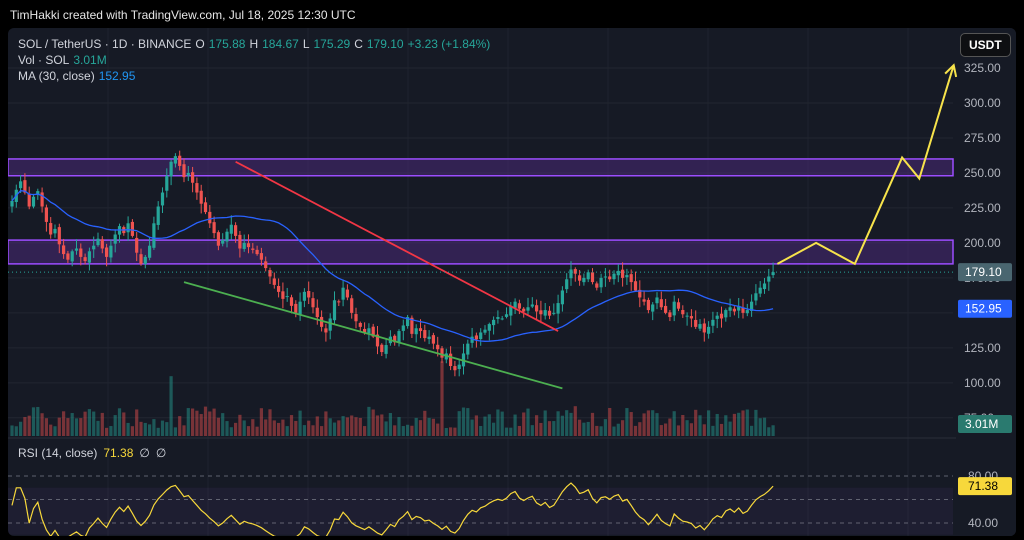 This screenshot has height=540, width=1024. I want to click on volume-label: Vol · SOL, so click(44, 60).